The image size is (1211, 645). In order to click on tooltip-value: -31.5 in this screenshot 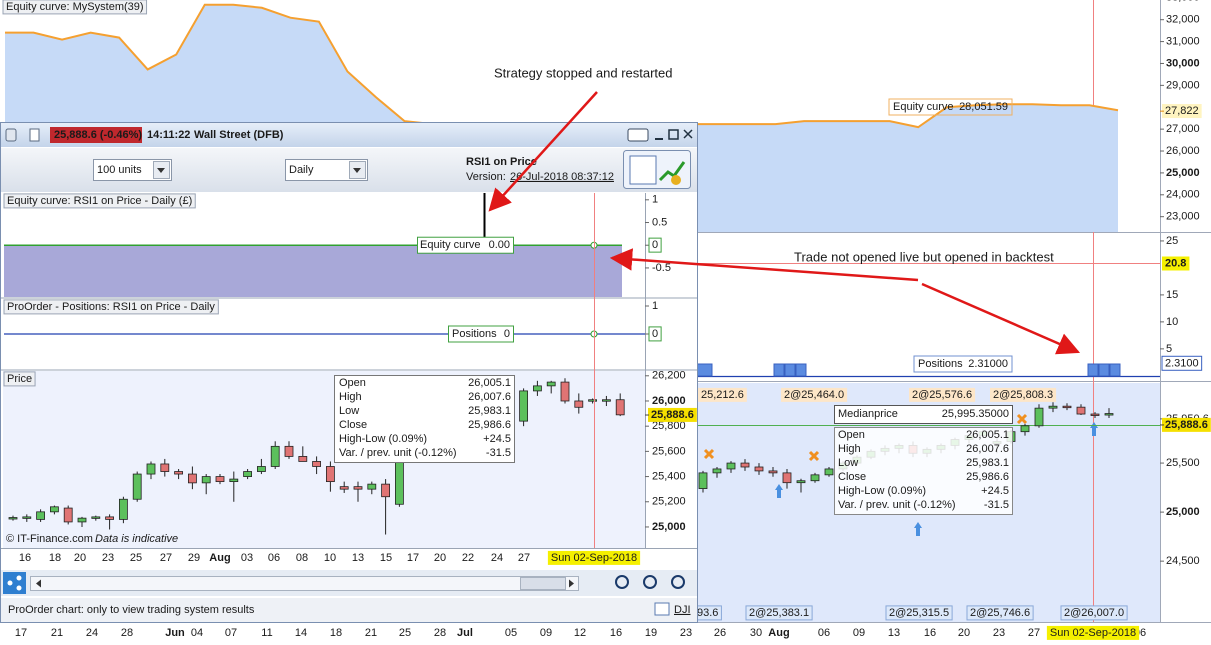, I will do `click(498, 453)`.